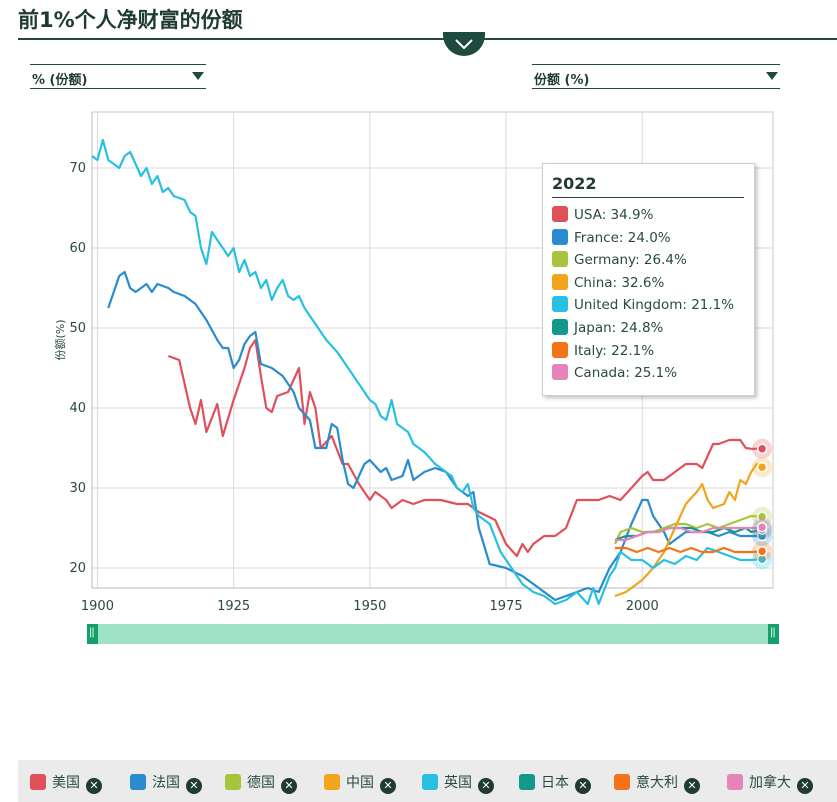  I want to click on y-tick-label: 20, so click(77, 568).